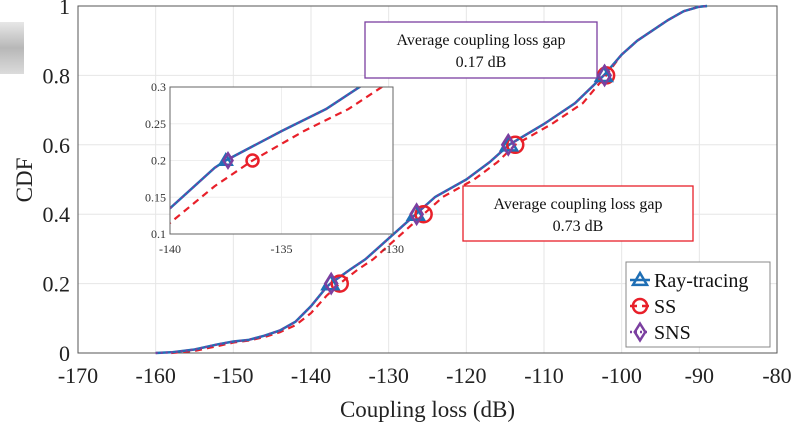 This screenshot has width=799, height=423. What do you see at coordinates (155, 197) in the screenshot?
I see `inset-y-tick-label: 0.15` at bounding box center [155, 197].